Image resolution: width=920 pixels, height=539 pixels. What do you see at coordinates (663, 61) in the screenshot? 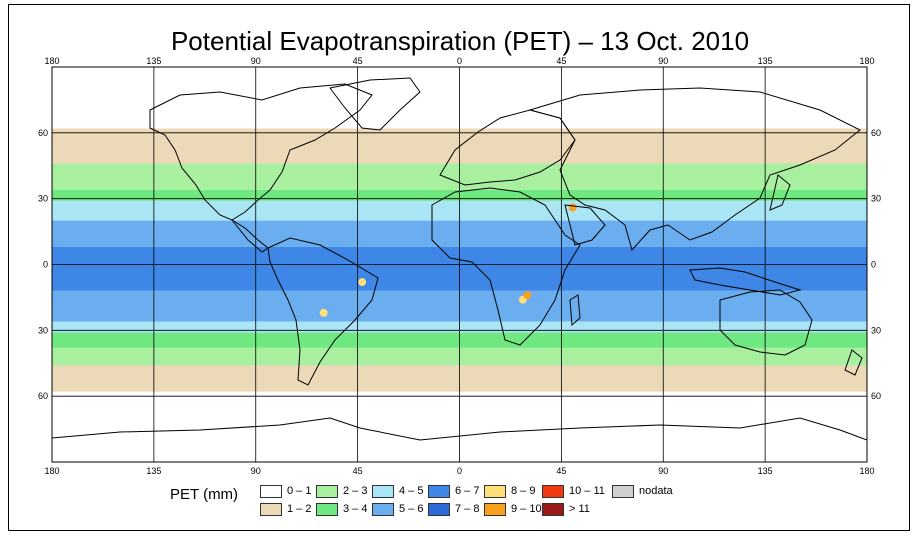
I see `x-tick-top-6: 90` at bounding box center [663, 61].